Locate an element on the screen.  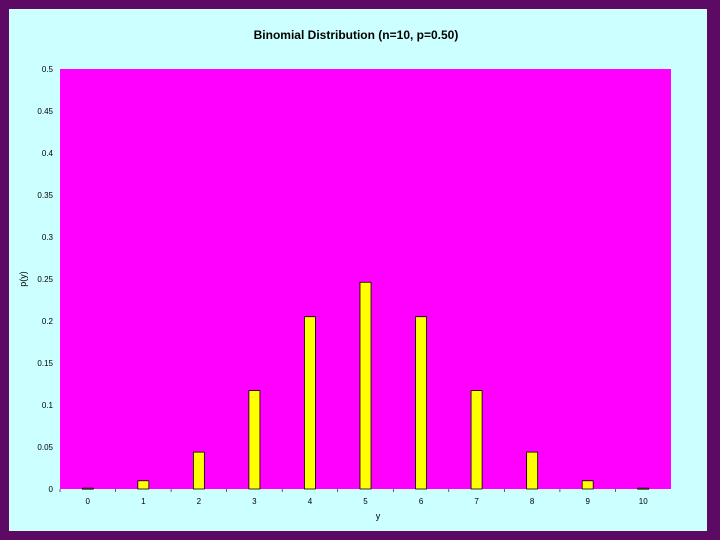
y-tick-label: 0.05 is located at coordinates (45, 447).